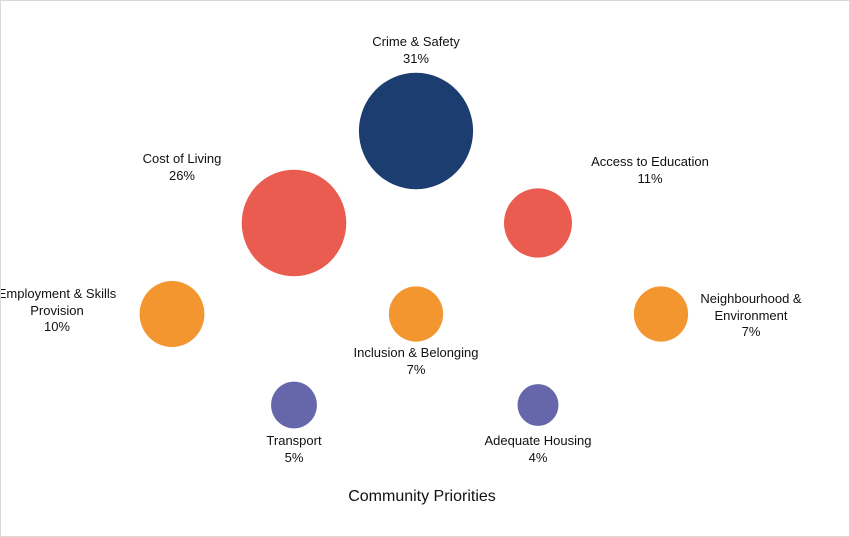 This screenshot has width=850, height=537. Describe the element at coordinates (650, 161) in the screenshot. I see `category-label: Access to Education` at that location.